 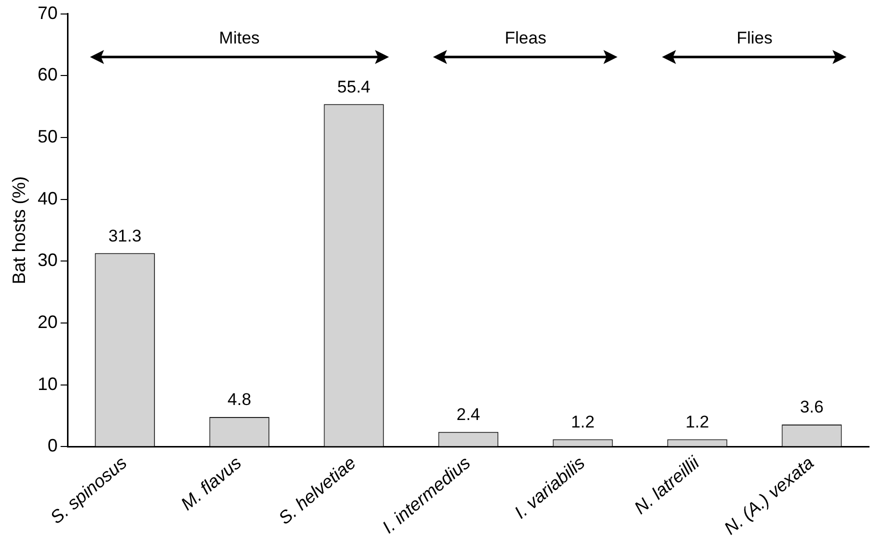 I want to click on y-tick-label: 20, so click(x=48, y=322).